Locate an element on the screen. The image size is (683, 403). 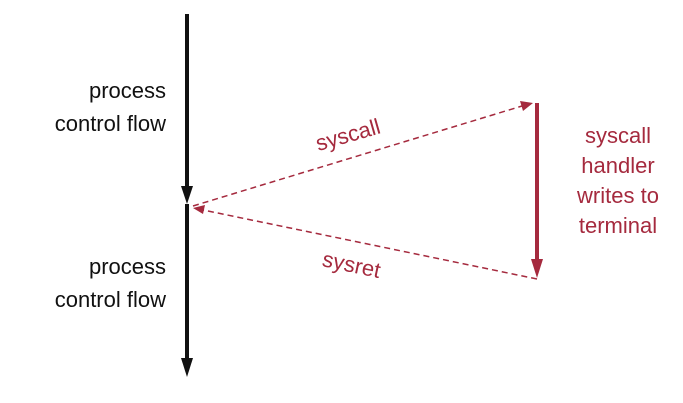
process-flow-arrowhead-lower is located at coordinates (187, 367).